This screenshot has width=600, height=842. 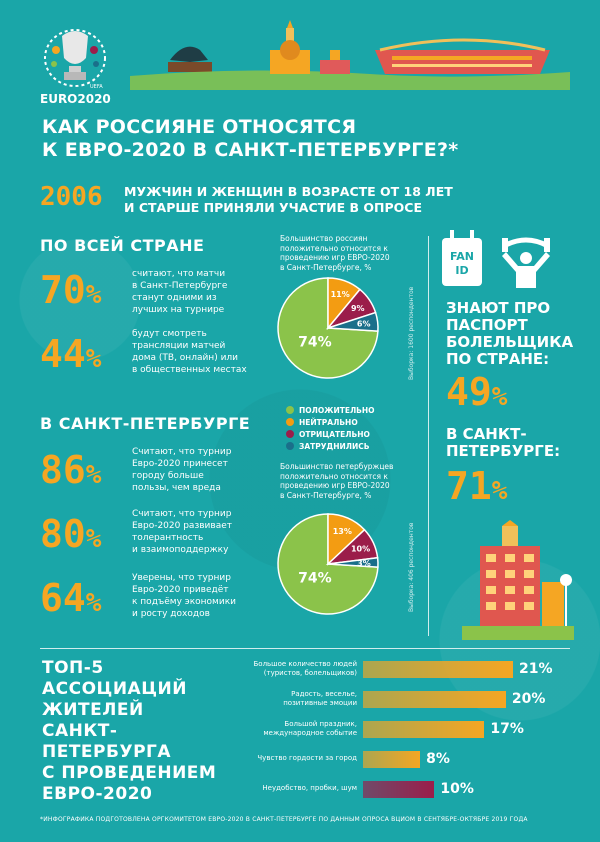 I want to click on stat-text-line: Евро-2020 принесет, so click(x=180, y=464).